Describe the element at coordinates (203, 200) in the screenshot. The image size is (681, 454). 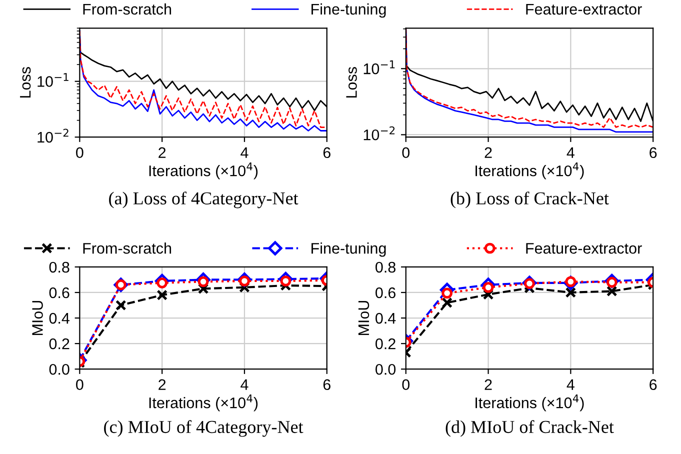
I see `text: (a) Loss of 4Category-Net` at that location.